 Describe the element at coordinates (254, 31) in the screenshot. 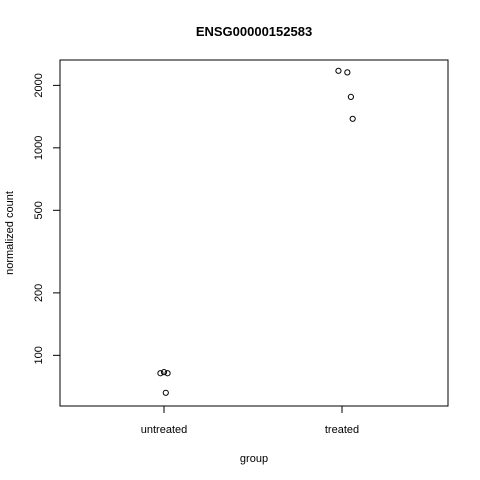

I see `chart-title: ENSG00000152583` at that location.